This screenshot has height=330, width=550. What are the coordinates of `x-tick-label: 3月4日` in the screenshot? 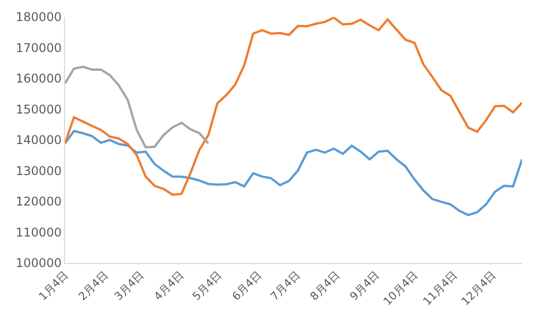 It's located at (129, 286).